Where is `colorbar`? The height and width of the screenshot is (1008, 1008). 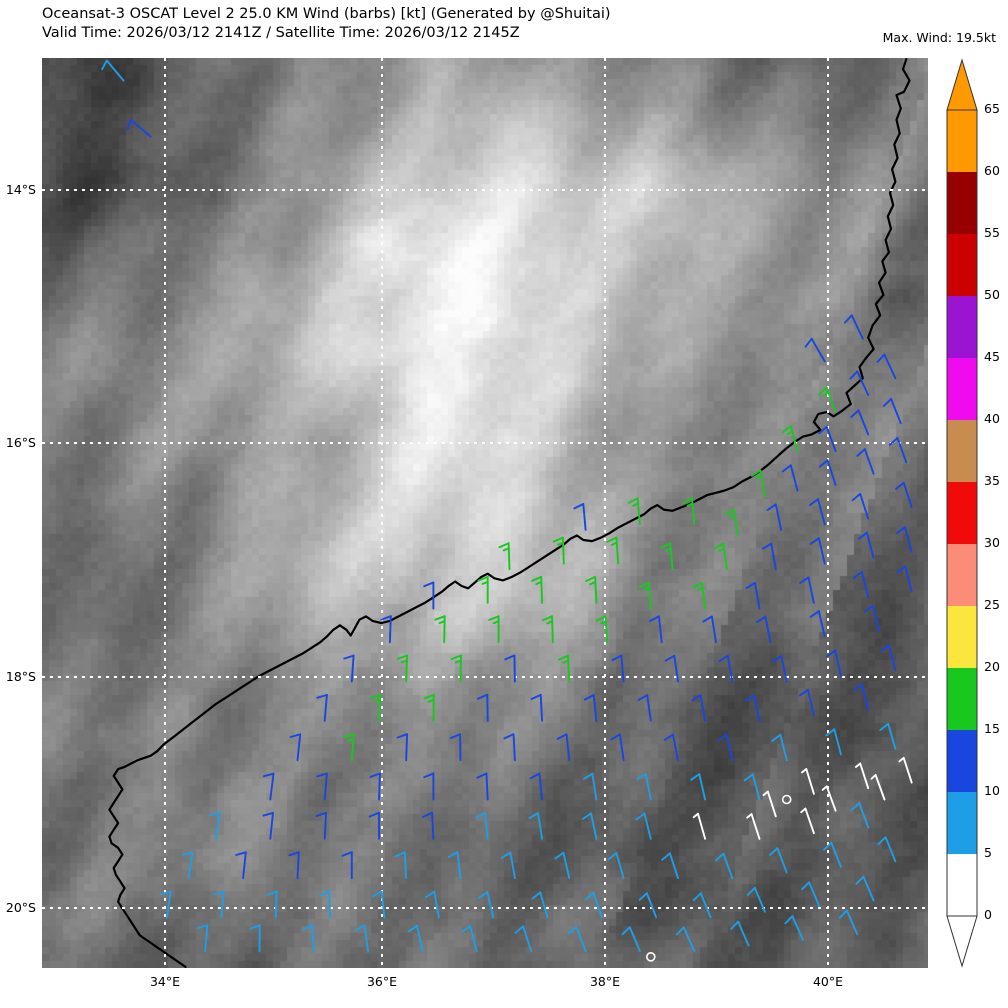 colorbar is located at coordinates (962, 513).